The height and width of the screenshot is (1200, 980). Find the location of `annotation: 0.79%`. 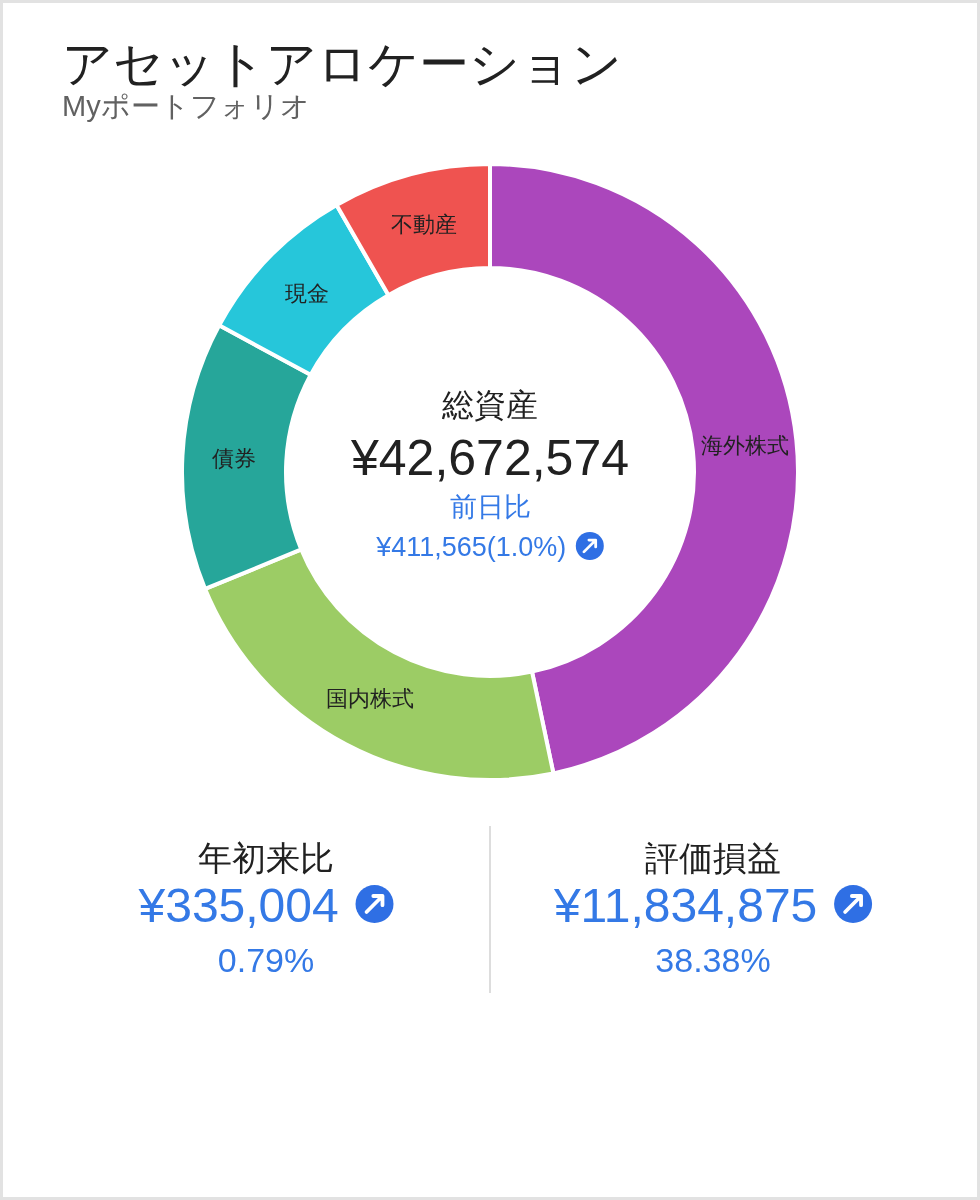

annotation: 0.79% is located at coordinates (266, 960).